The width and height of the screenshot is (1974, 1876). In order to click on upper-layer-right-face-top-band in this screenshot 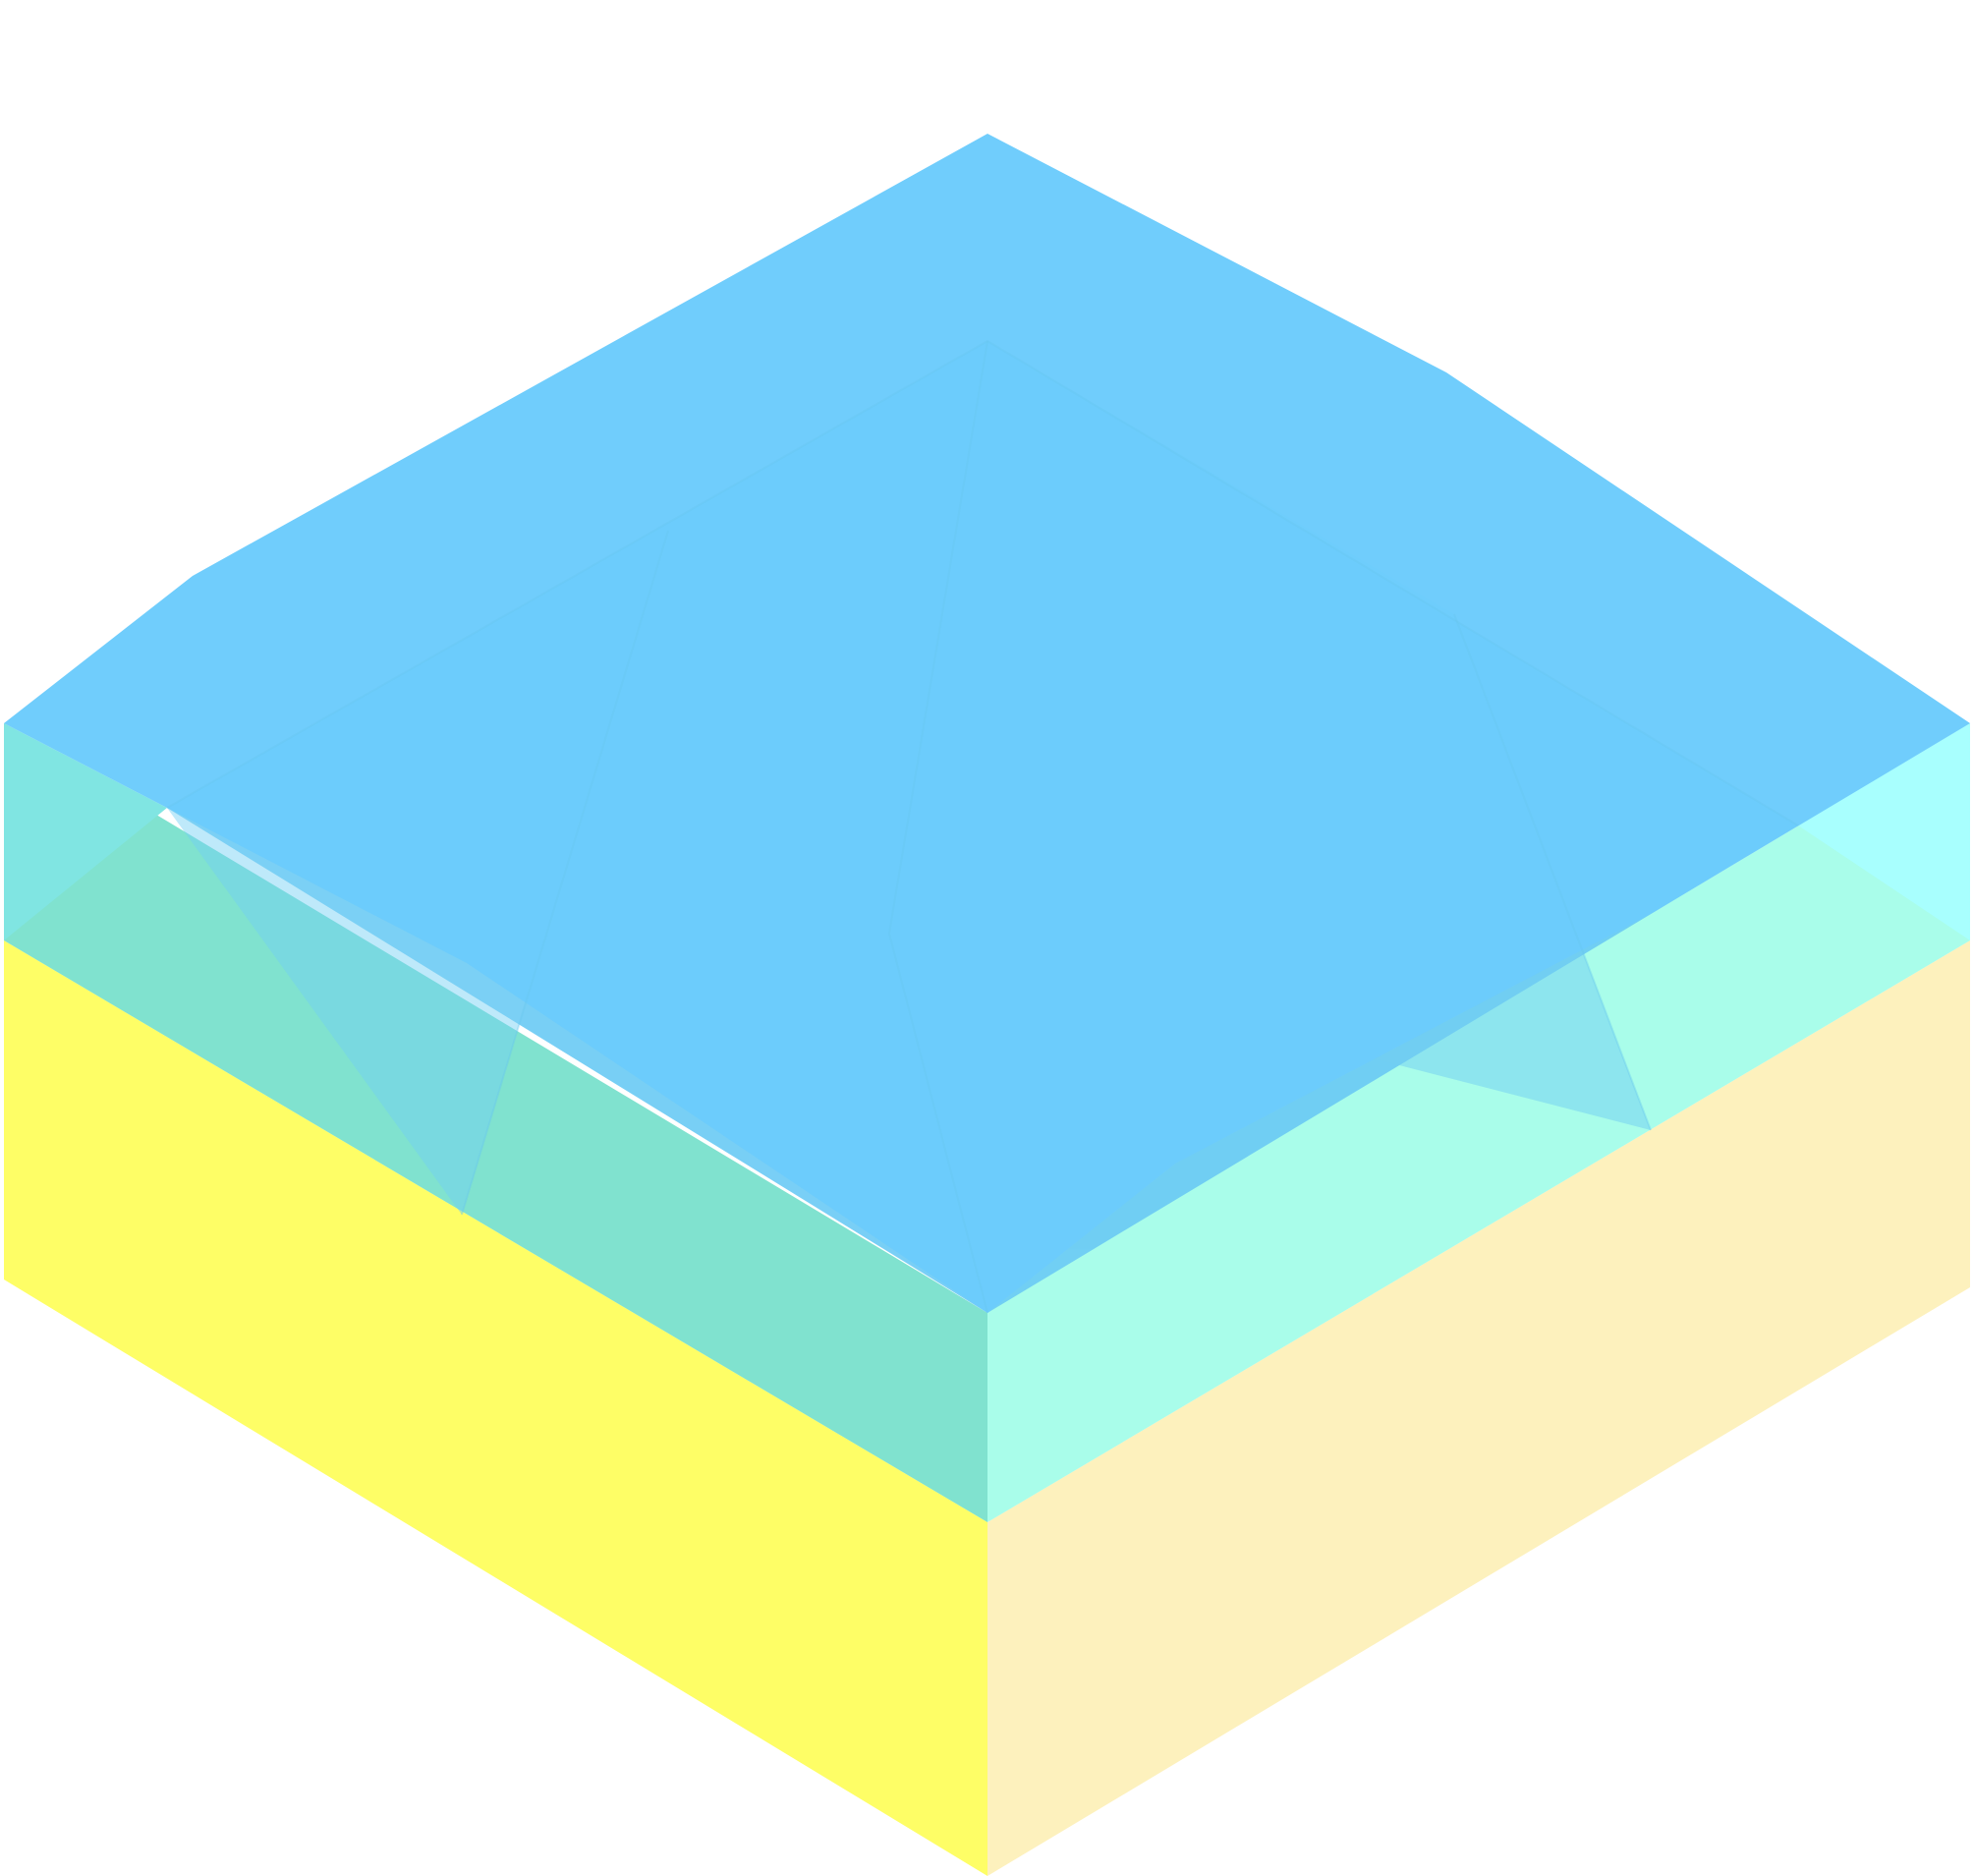, I will do `click(1884, 831)`.